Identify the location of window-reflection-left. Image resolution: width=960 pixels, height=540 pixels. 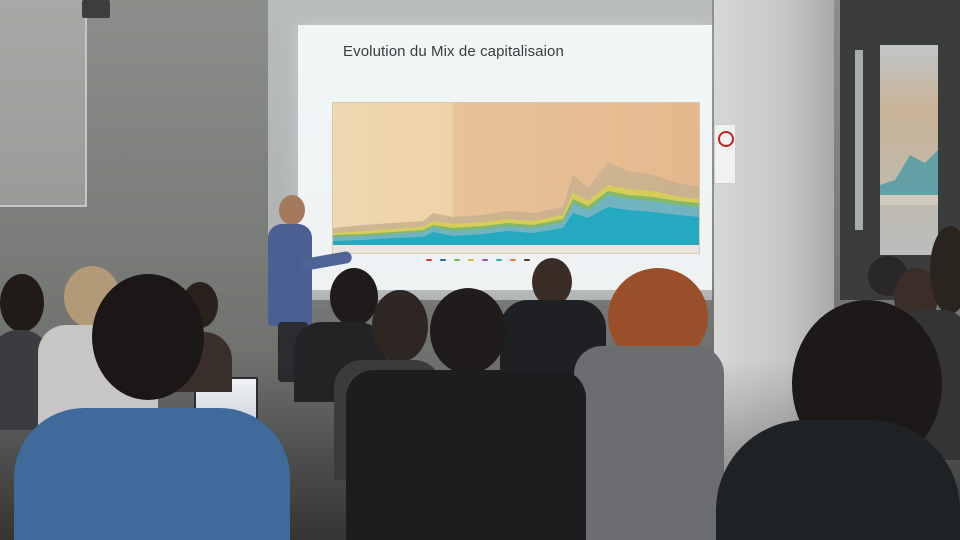
(859, 140).